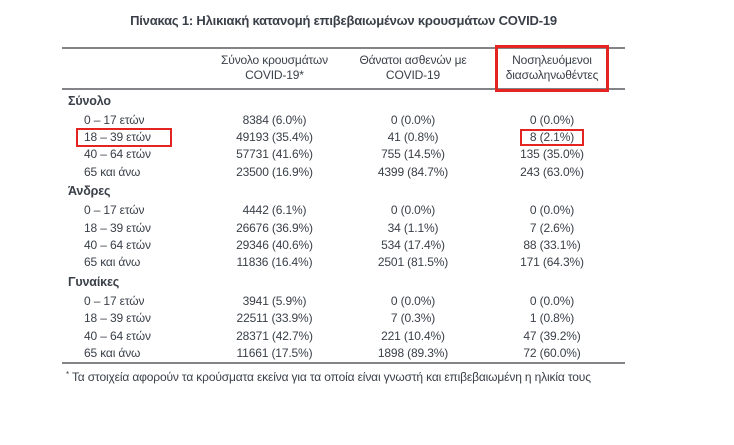 This screenshot has width=734, height=445. What do you see at coordinates (274, 75) in the screenshot?
I see `column-header-line: COVID-19*` at bounding box center [274, 75].